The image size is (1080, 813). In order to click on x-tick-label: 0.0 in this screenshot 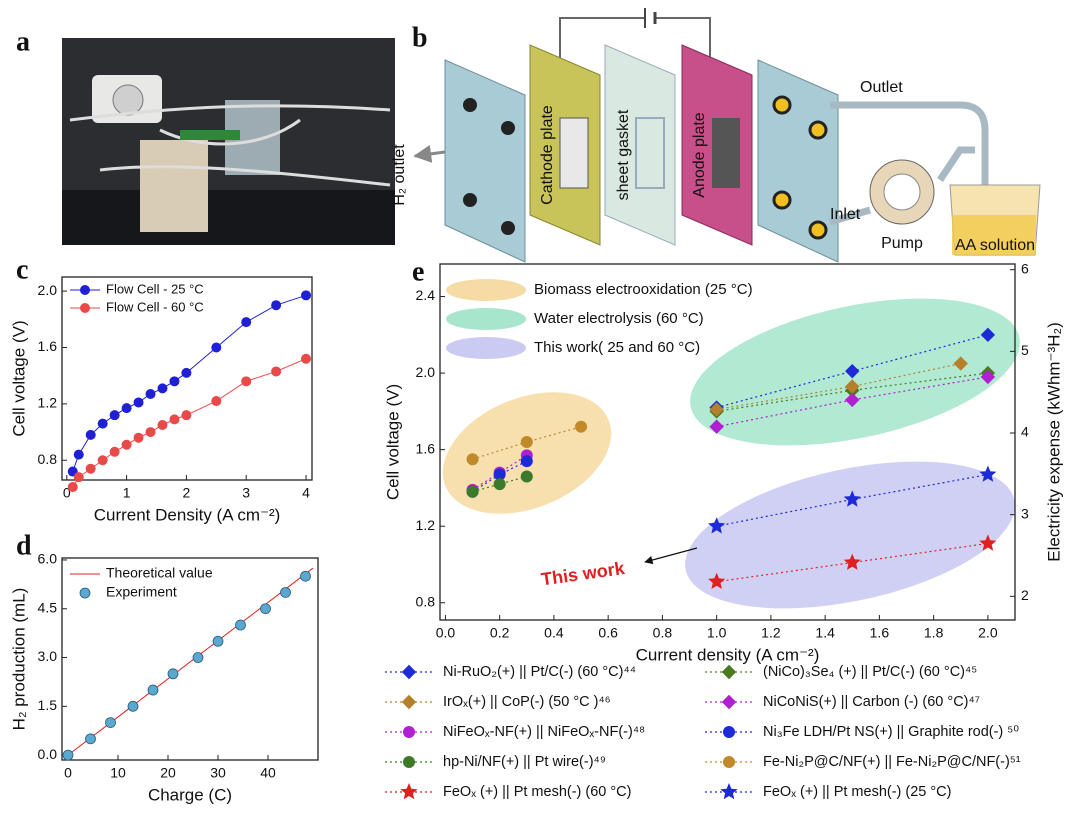, I will do `click(446, 633)`.